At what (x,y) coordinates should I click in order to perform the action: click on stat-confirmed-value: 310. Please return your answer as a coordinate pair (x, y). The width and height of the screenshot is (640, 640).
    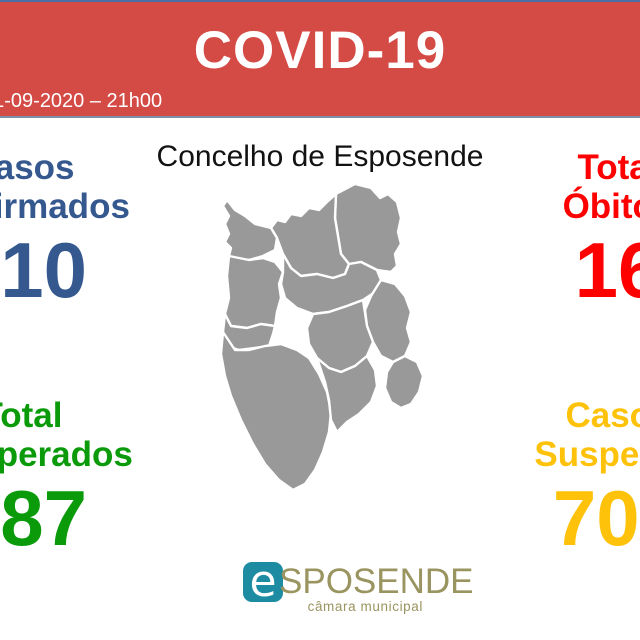
    Looking at the image, I should click on (44, 270).